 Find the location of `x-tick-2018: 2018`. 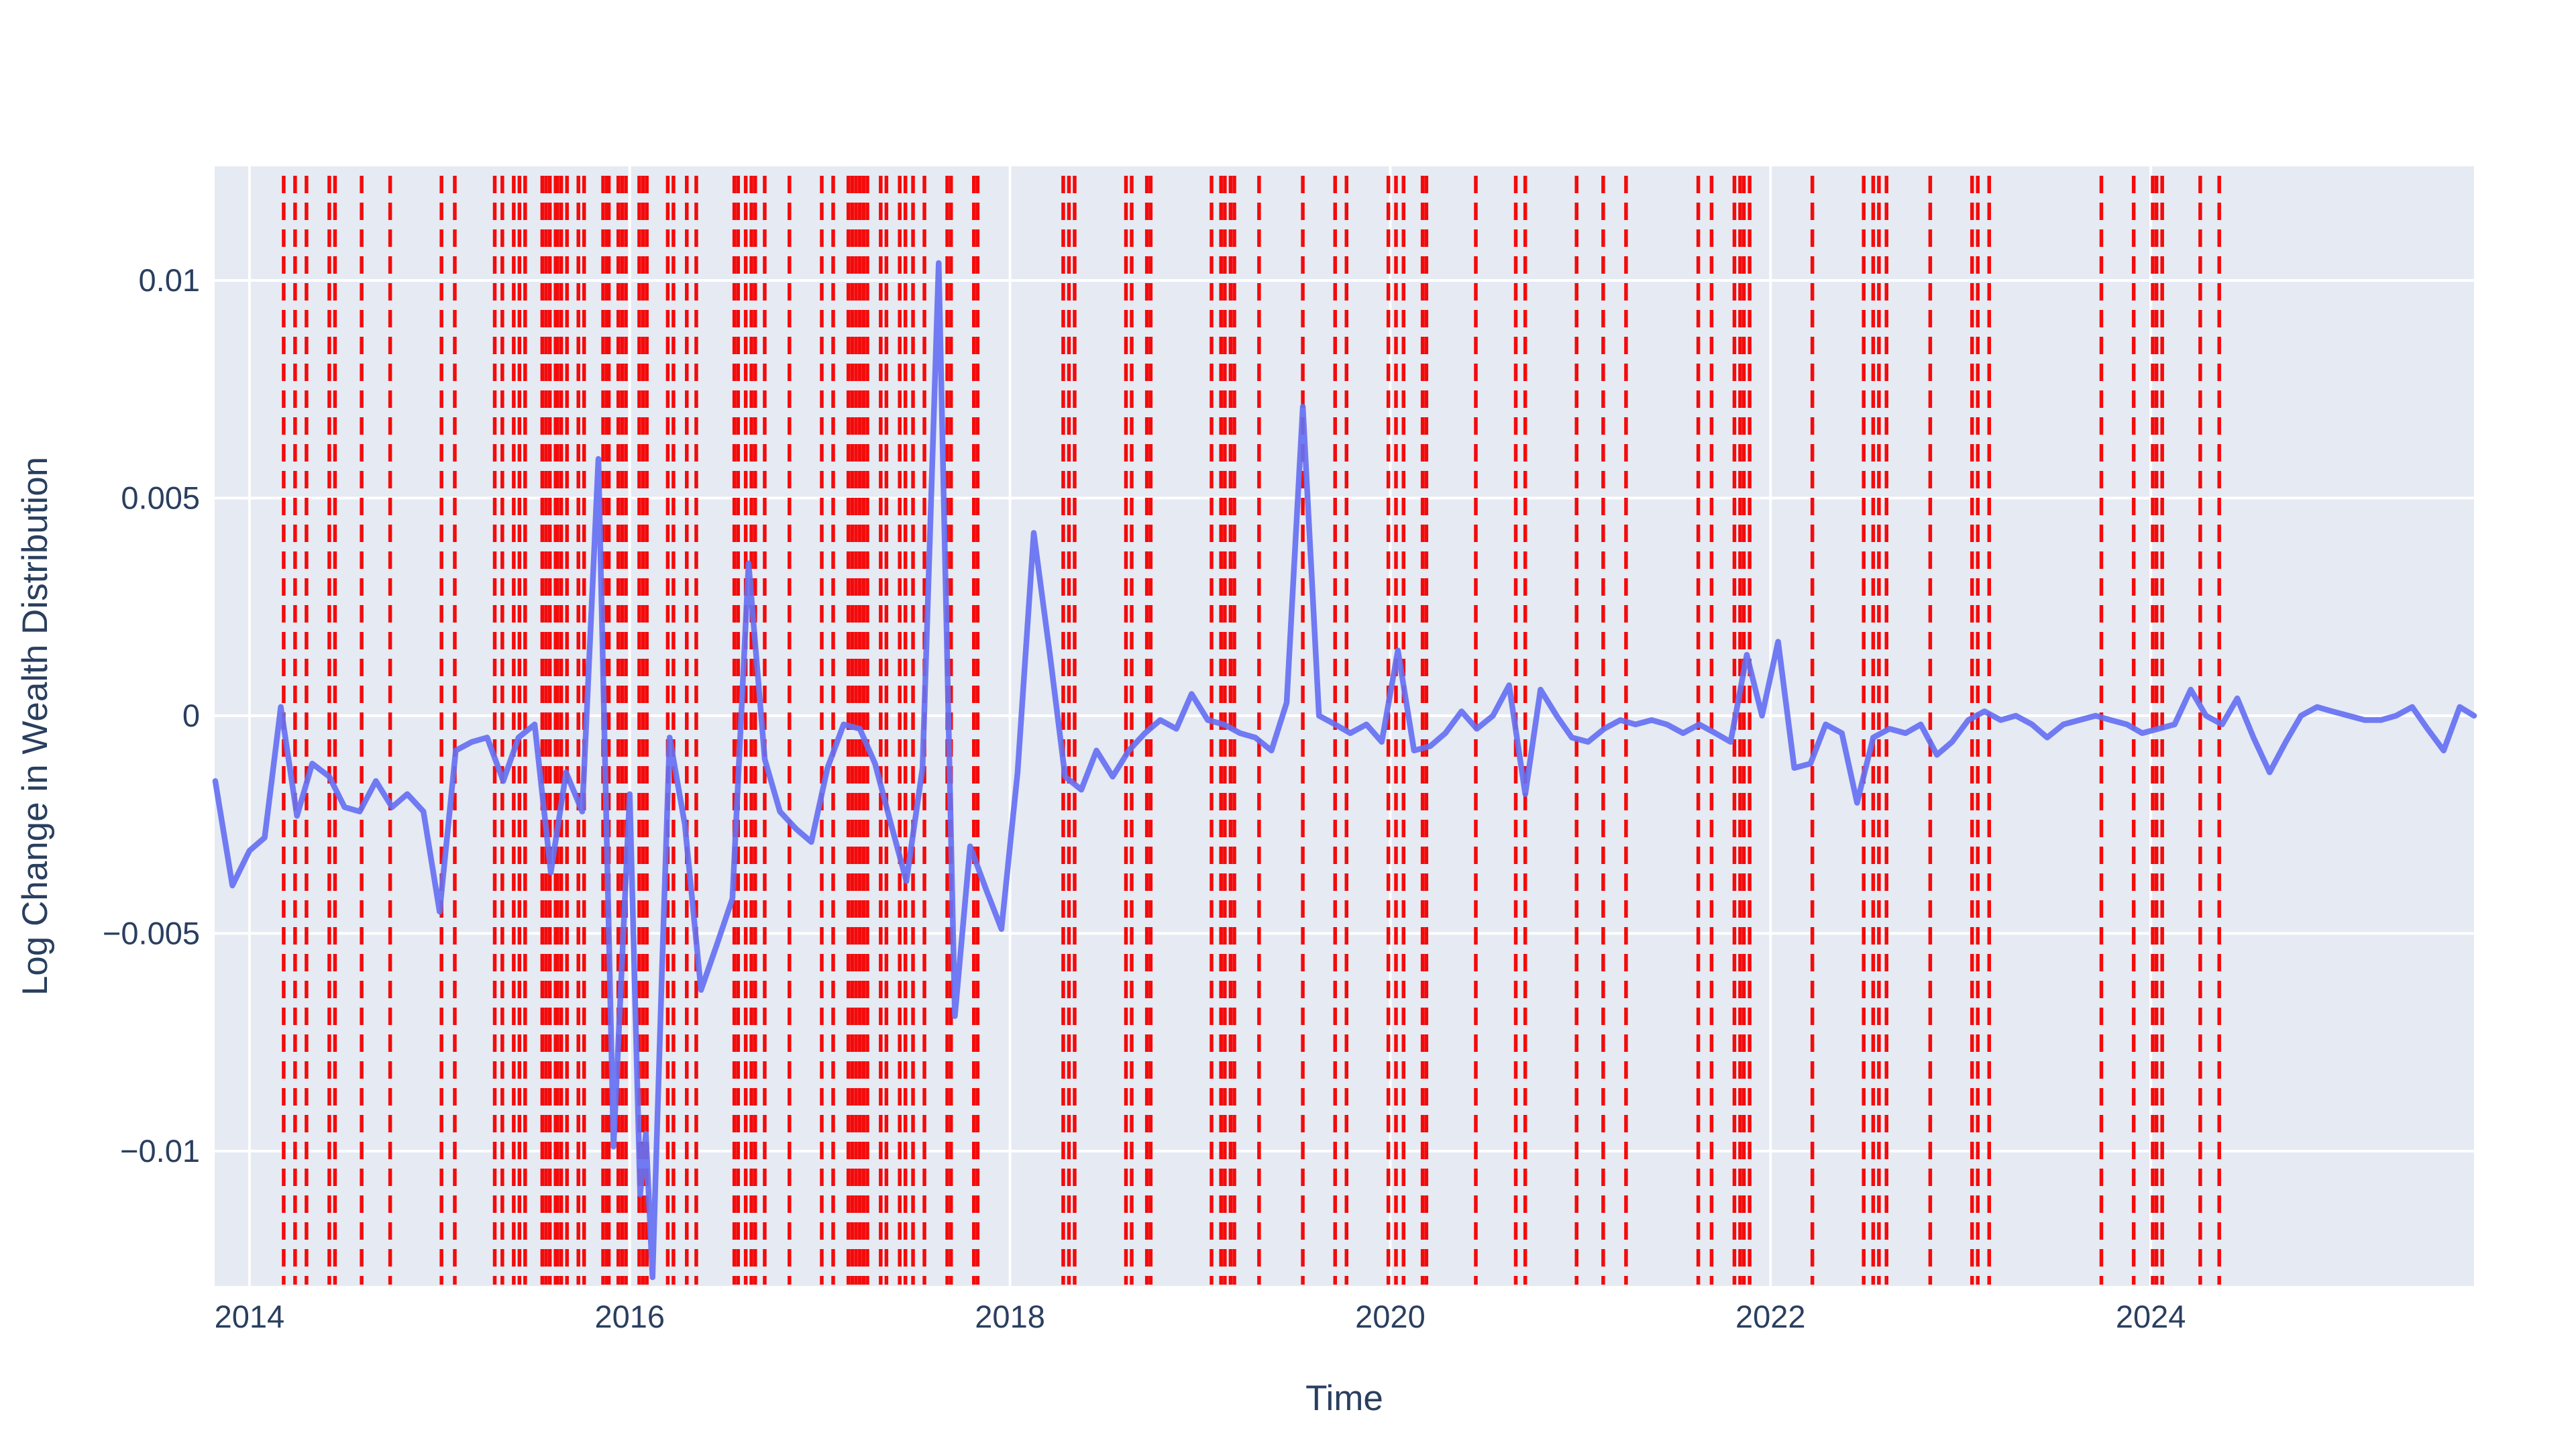

x-tick-2018: 2018 is located at coordinates (1010, 1316).